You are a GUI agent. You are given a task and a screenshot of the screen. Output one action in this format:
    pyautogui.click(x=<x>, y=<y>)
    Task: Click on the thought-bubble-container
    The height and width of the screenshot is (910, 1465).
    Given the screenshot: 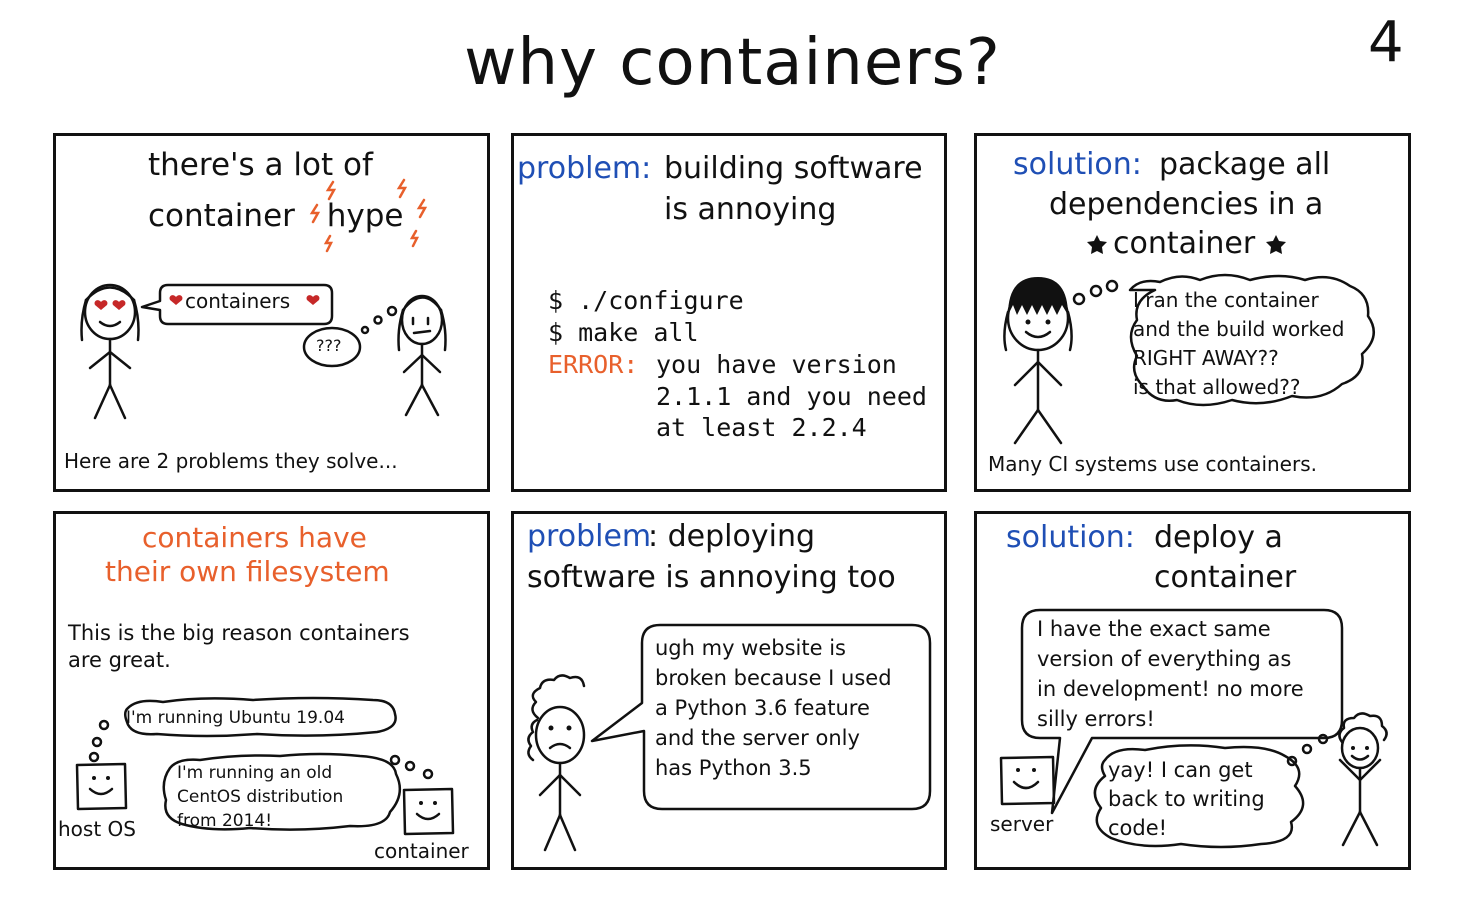 What is the action you would take?
    pyautogui.click(x=282, y=791)
    